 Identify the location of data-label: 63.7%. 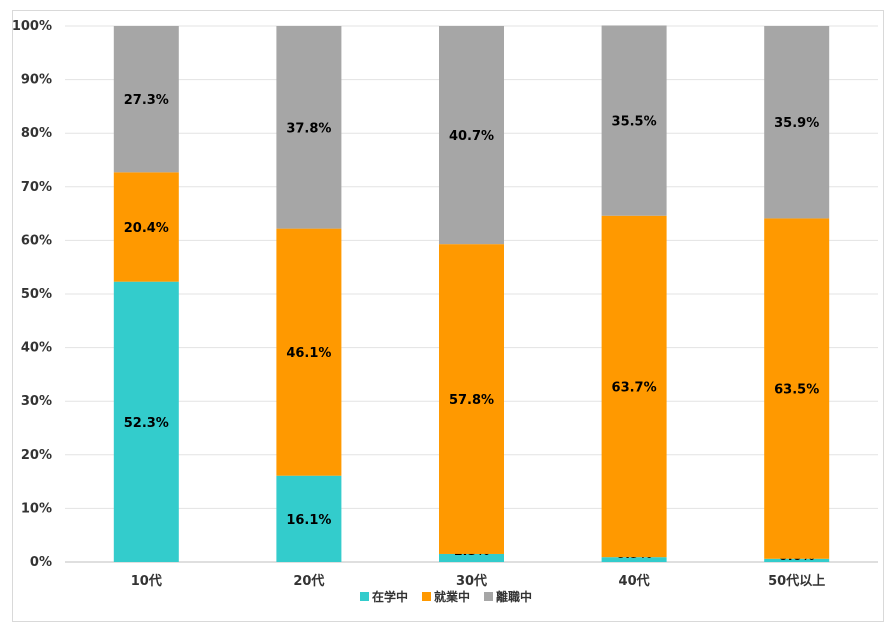
(634, 387).